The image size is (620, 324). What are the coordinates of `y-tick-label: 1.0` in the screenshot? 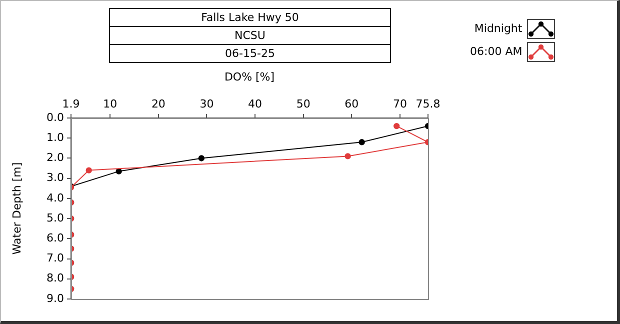 It's located at (55, 137).